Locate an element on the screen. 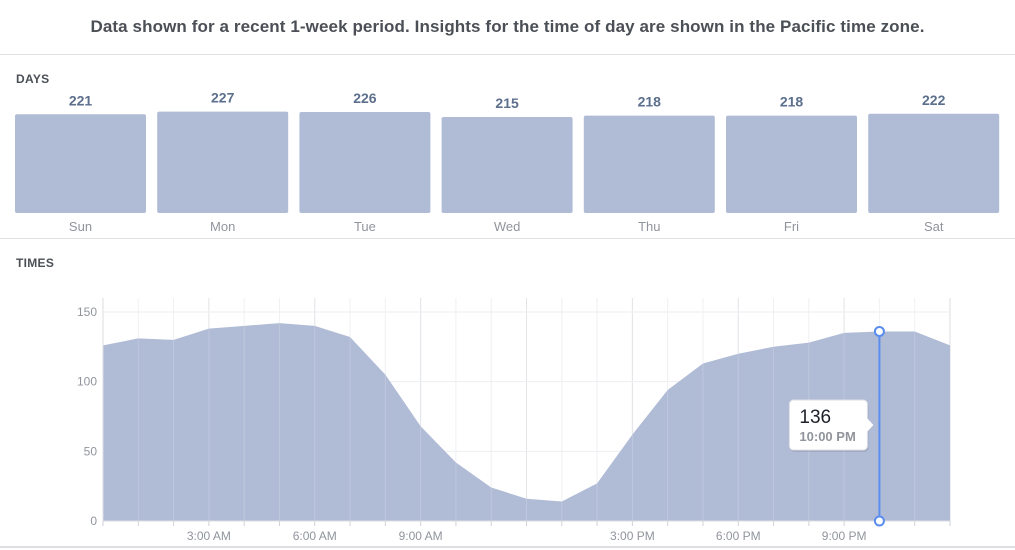 This screenshot has height=550, width=1015. day-tick-label: Wed is located at coordinates (507, 226).